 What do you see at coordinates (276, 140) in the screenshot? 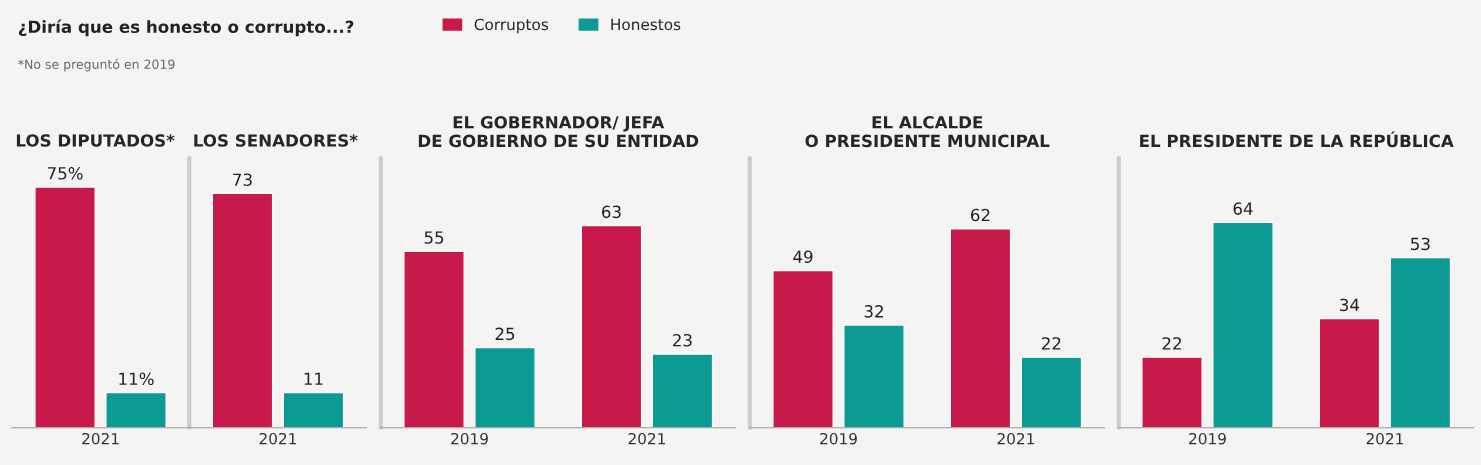
I see `text: LOS SENADORES*` at bounding box center [276, 140].